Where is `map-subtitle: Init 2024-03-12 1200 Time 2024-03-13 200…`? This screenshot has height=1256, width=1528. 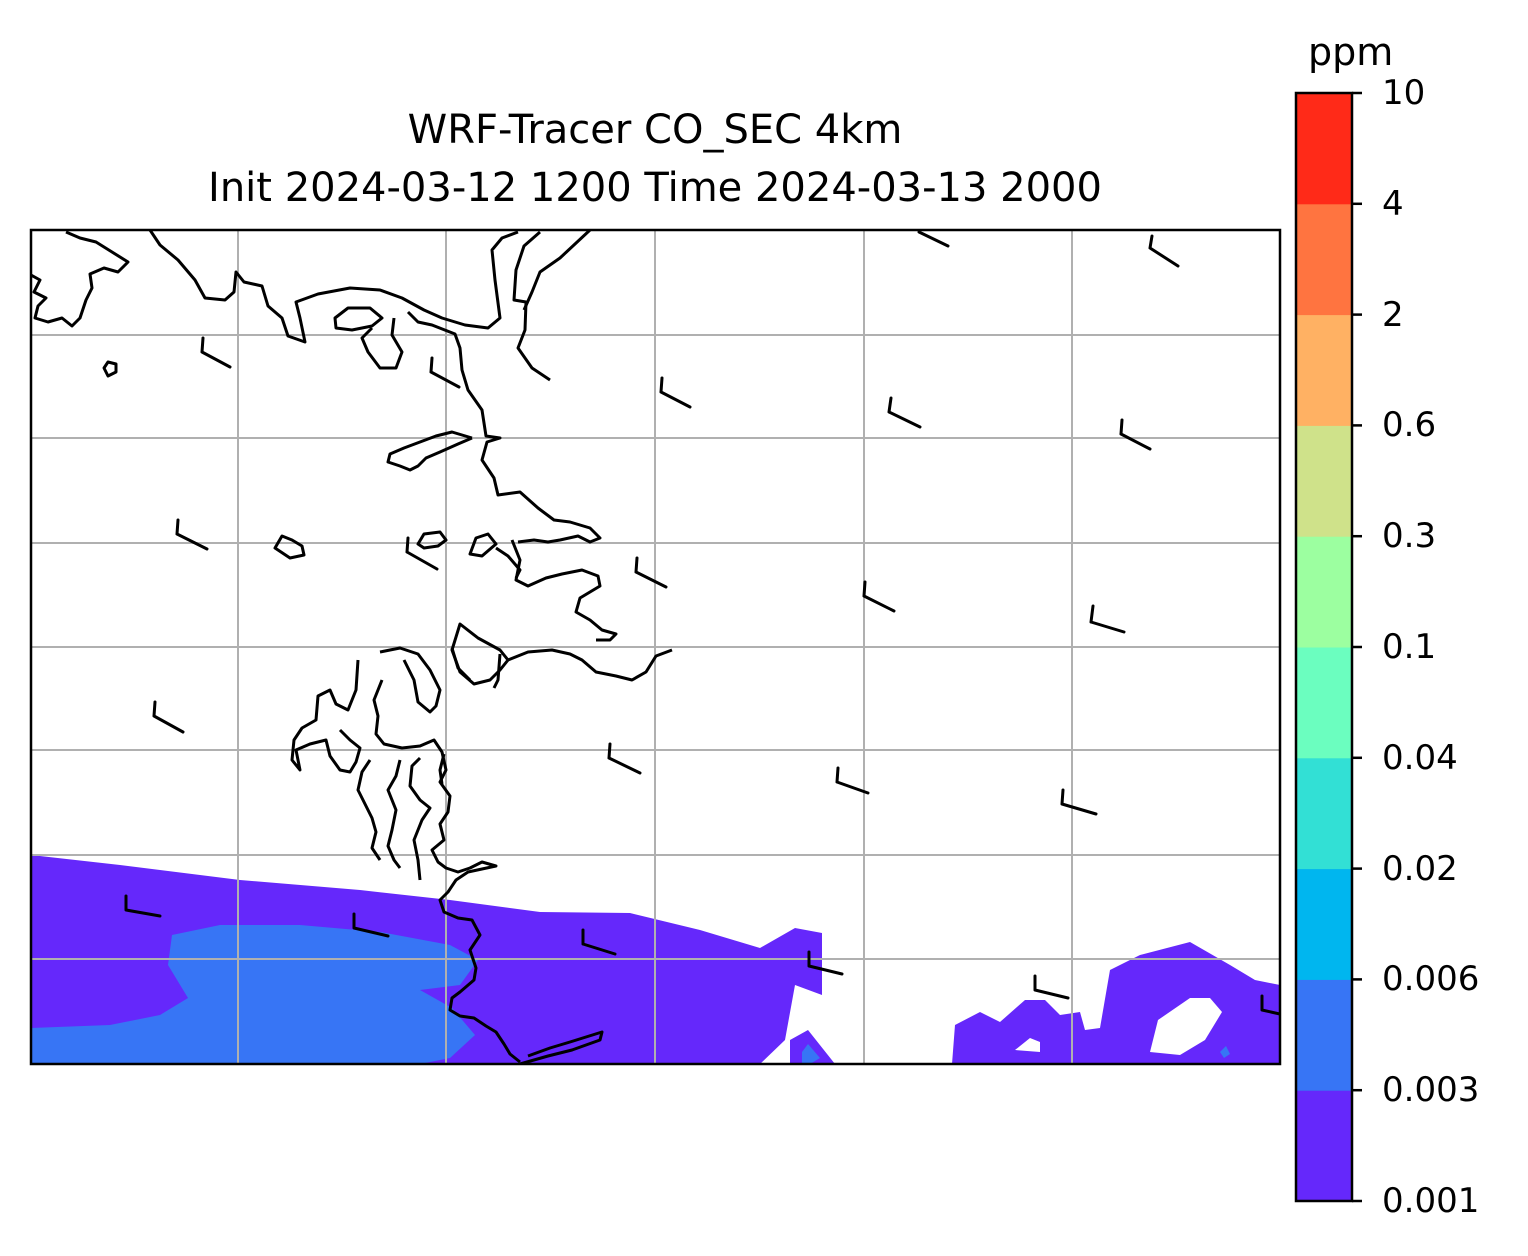
map-subtitle: Init 2024-03-12 1200 Time 2024-03-13 200… is located at coordinates (655, 188).